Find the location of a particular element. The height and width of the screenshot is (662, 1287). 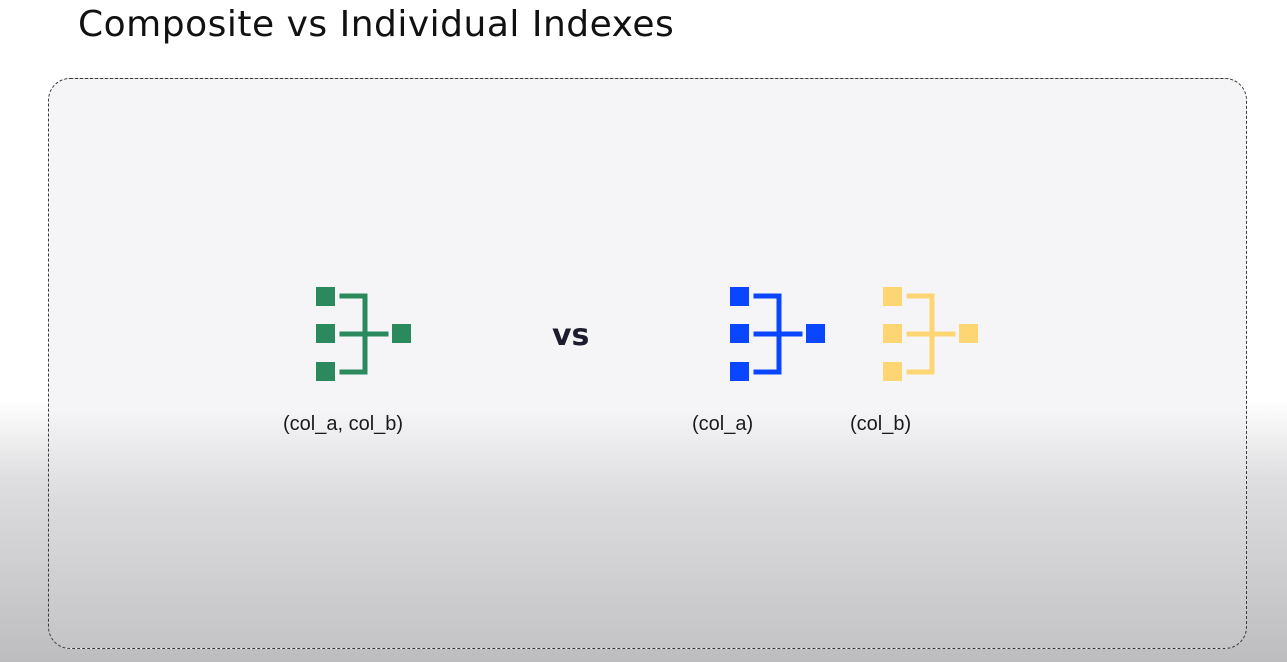

col-b-index-label: (col_b) is located at coordinates (881, 424).